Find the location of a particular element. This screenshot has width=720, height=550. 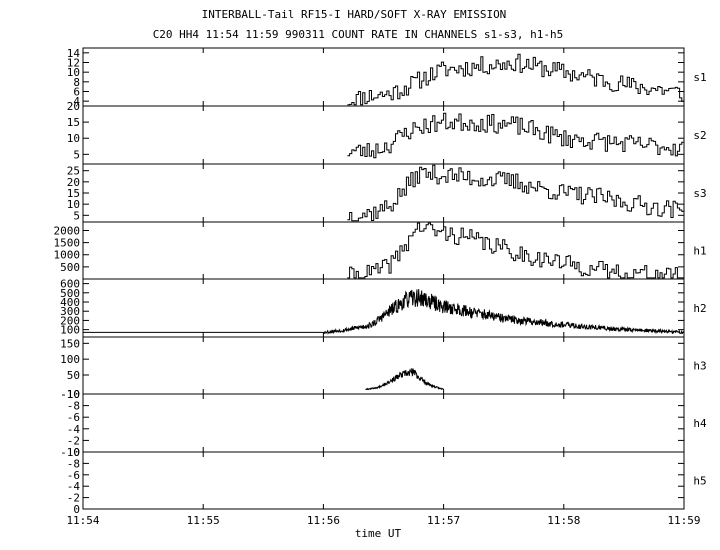

panel-s2-label: s2 is located at coordinates (699, 135).